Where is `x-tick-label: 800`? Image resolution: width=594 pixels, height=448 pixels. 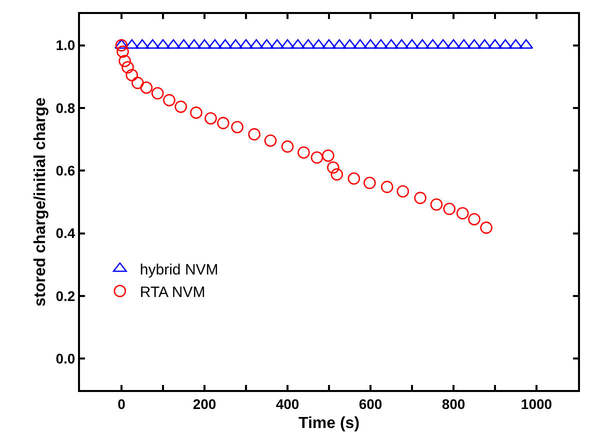 x-tick-label: 800 is located at coordinates (454, 404).